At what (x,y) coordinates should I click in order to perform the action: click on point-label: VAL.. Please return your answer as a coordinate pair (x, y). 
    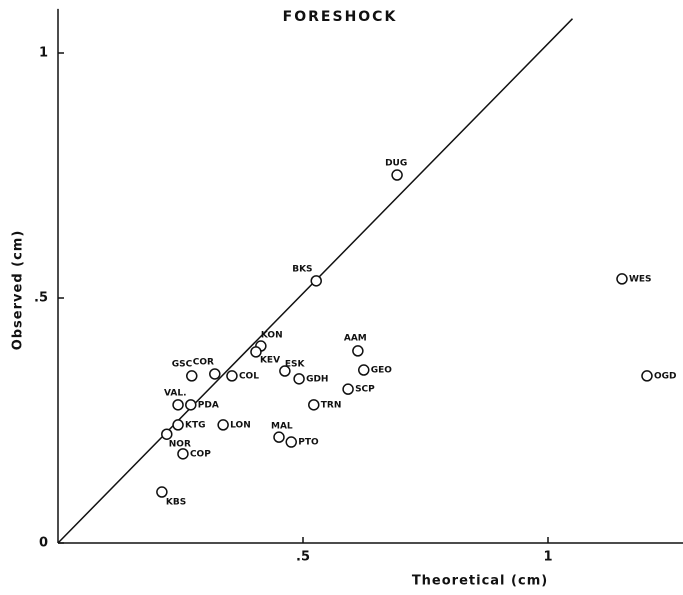
    Looking at the image, I should click on (175, 393).